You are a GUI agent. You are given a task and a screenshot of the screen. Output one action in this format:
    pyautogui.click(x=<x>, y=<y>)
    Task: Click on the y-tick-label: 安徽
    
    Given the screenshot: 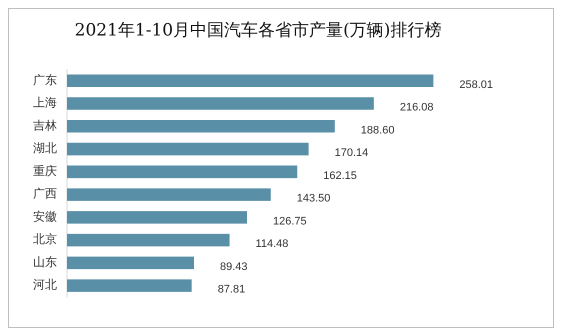 What is the action you would take?
    pyautogui.click(x=45, y=216)
    